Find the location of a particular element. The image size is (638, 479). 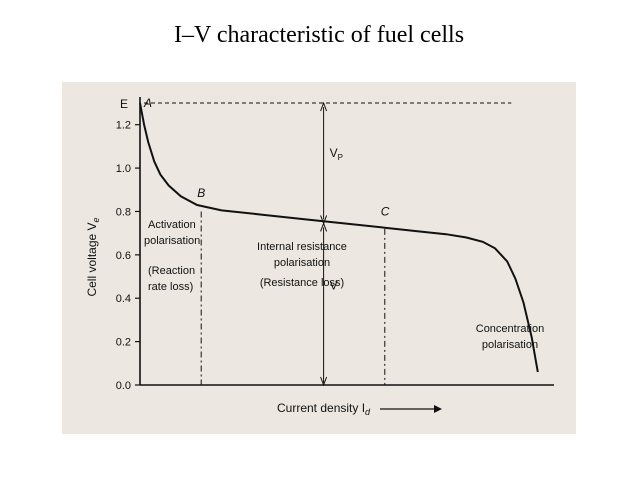

y-tick-label: 1.2 is located at coordinates (123, 126).